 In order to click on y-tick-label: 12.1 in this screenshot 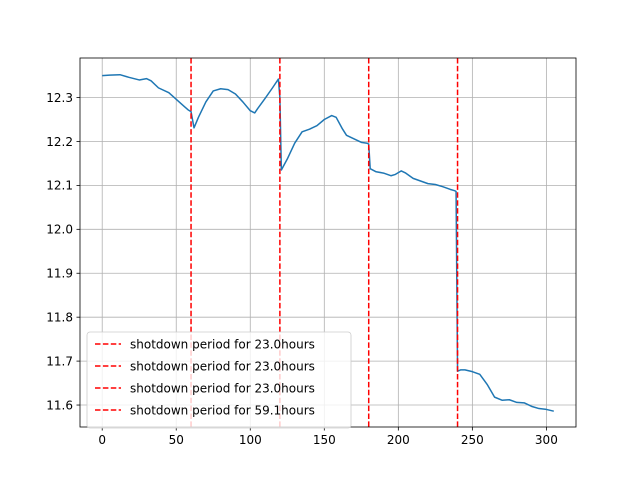, I will do `click(59, 186)`.